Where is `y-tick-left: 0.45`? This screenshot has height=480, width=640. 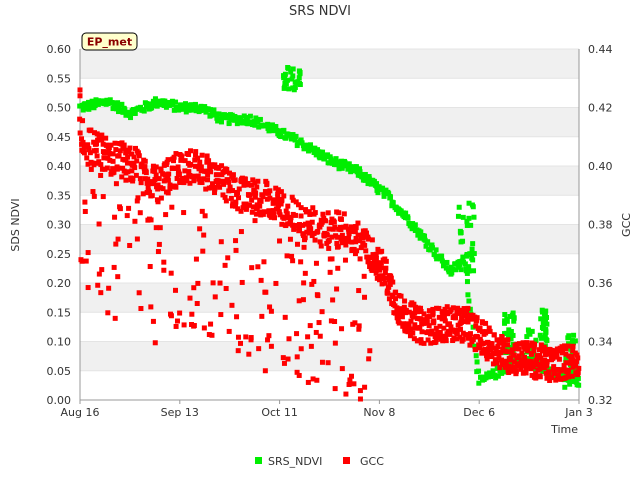
y-tick-left: 0.45 is located at coordinates (59, 137).